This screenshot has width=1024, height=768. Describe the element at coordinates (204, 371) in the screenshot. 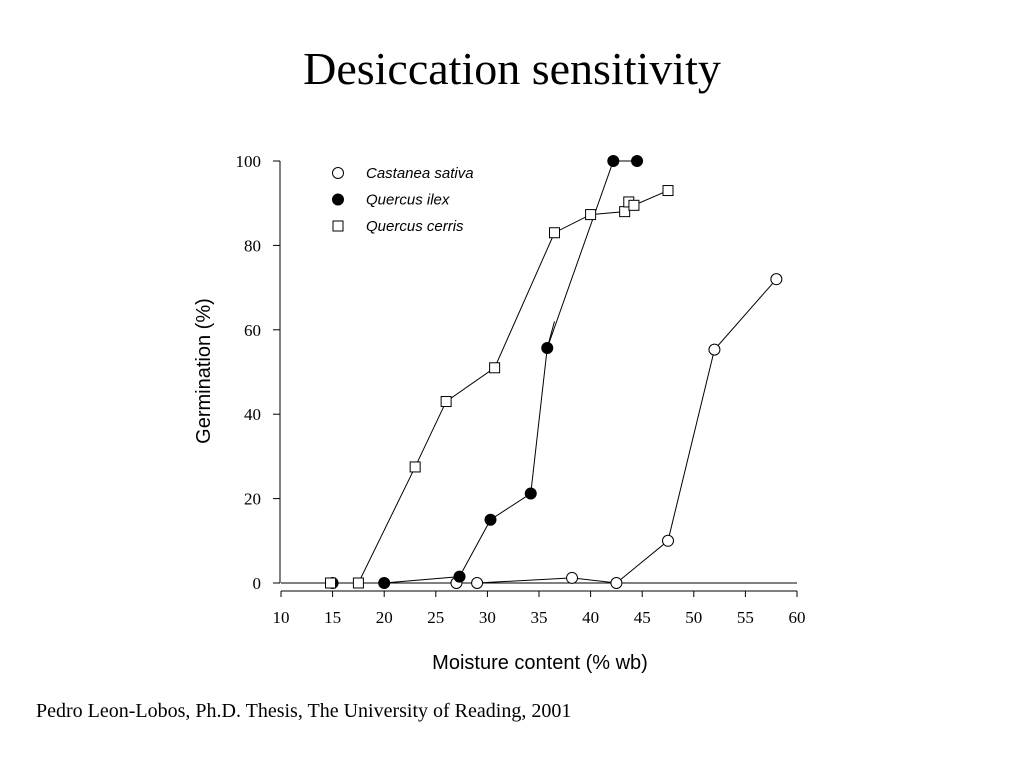

I see `y-axis-title: Germination (%)` at that location.